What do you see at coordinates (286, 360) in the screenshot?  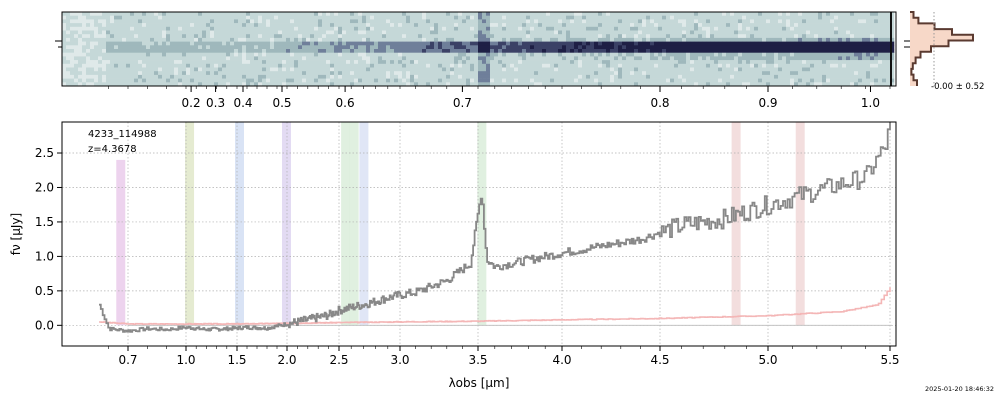 I see `x-tick-label-3: 2.0` at bounding box center [286, 360].